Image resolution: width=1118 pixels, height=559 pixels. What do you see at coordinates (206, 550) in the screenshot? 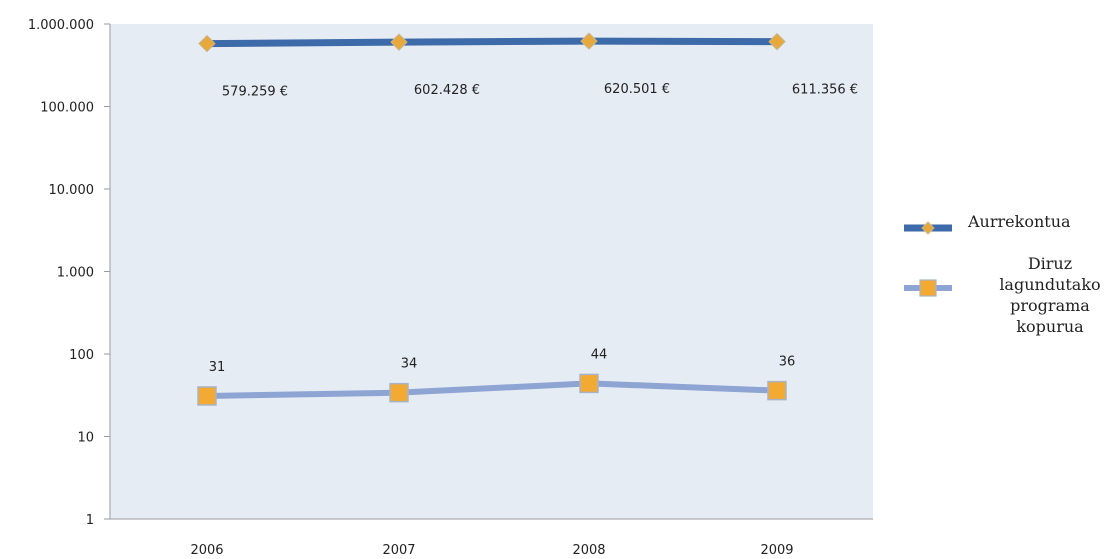
I see `x-tick-label: 2006` at bounding box center [206, 550].